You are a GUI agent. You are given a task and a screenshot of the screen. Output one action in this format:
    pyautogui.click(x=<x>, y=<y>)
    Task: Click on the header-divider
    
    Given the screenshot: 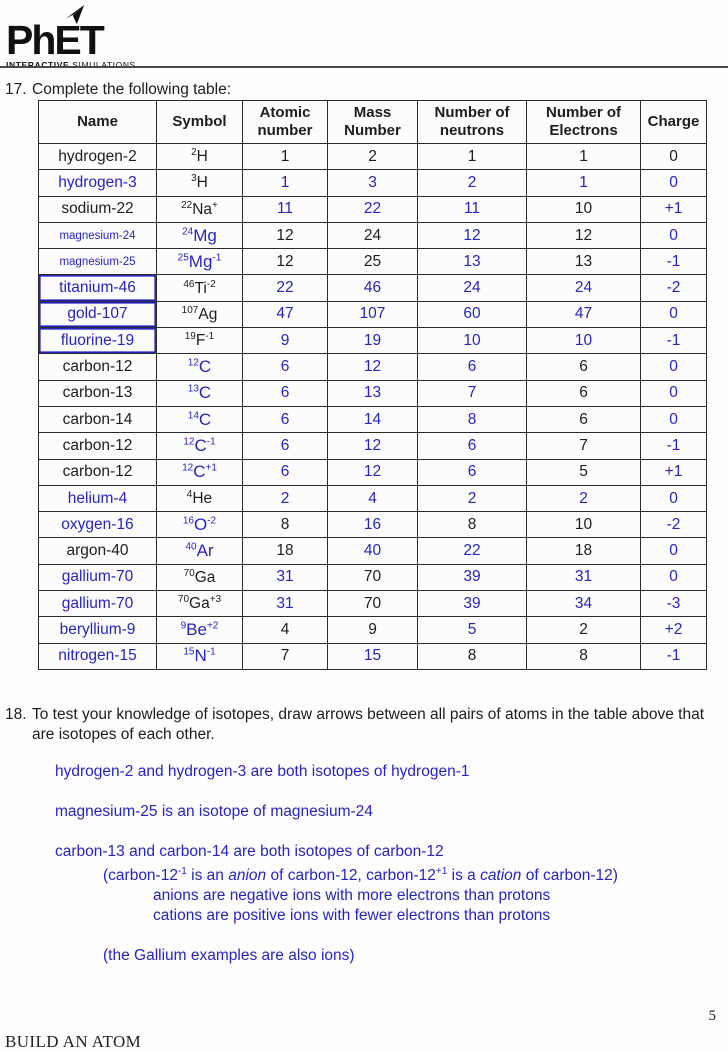 What is the action you would take?
    pyautogui.click(x=364, y=67)
    